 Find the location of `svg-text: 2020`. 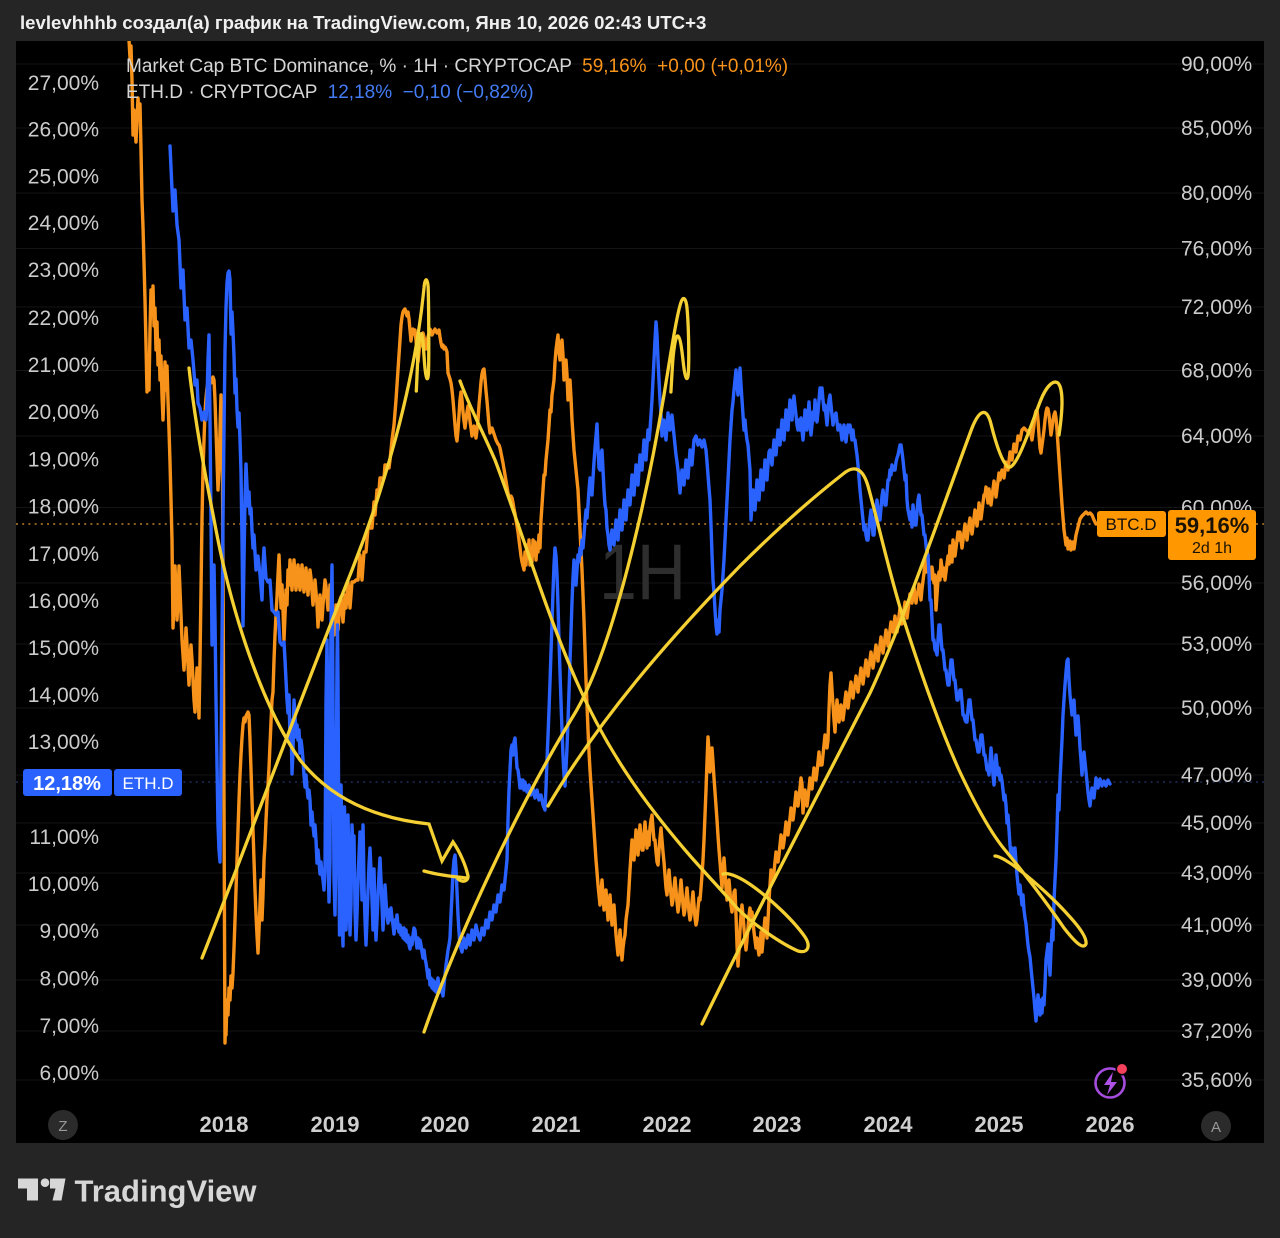

svg-text: 2020 is located at coordinates (445, 1124).